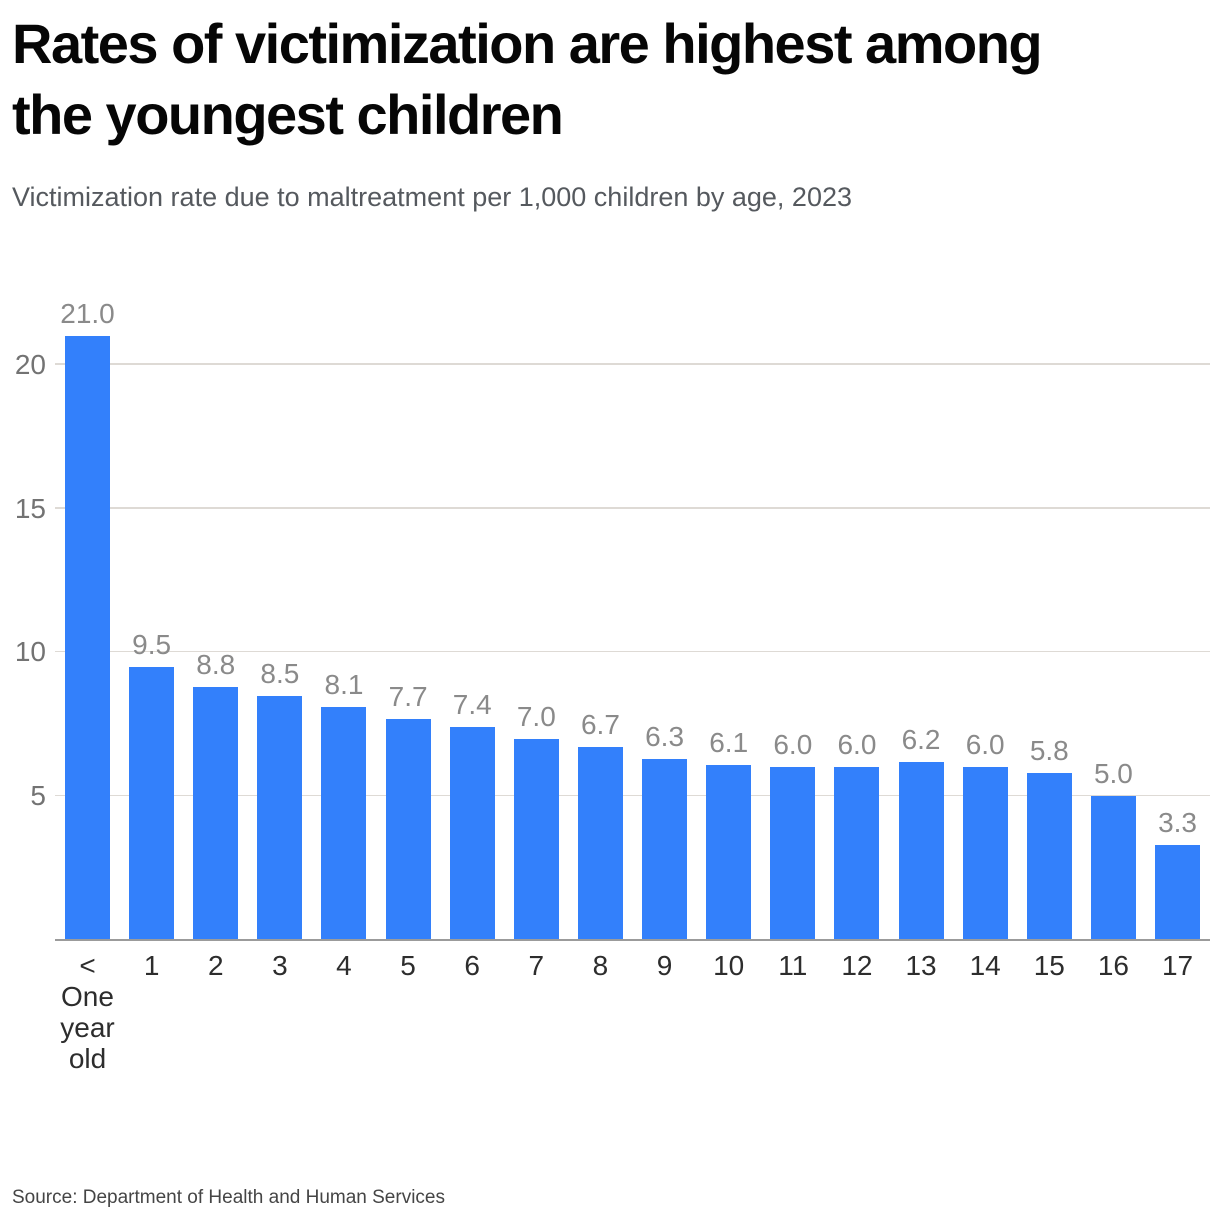  I want to click on x-axis-label: 9, so click(664, 965).